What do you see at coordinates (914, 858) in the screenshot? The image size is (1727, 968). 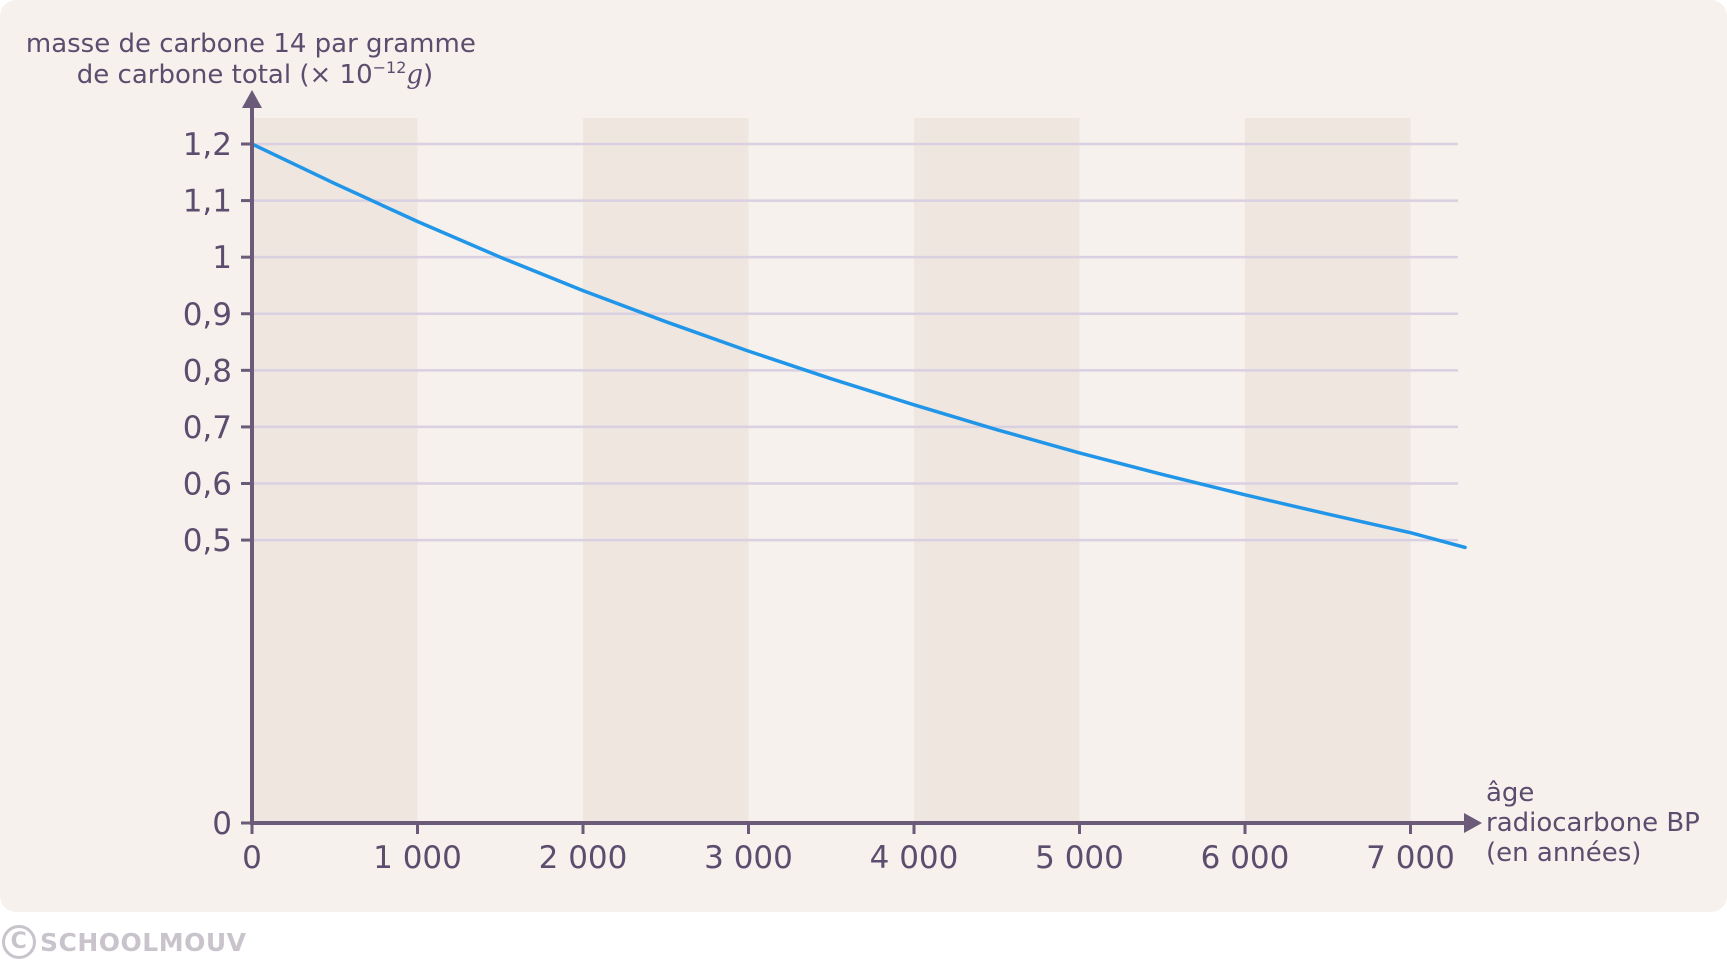 I see `x-tick-label-4000: 4 000` at bounding box center [914, 858].